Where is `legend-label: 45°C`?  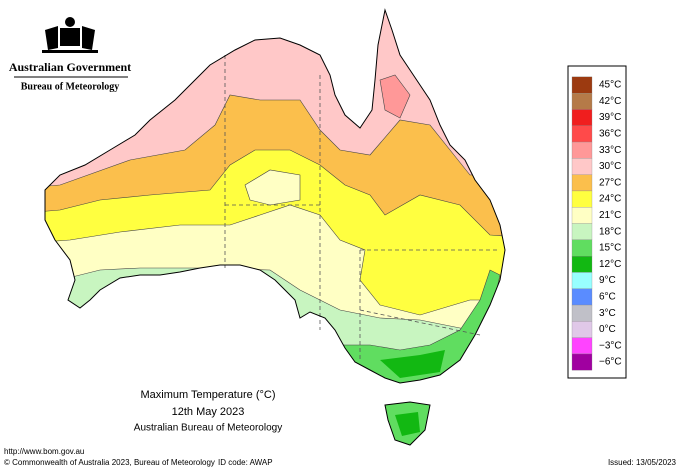 legend-label: 45°C is located at coordinates (610, 85).